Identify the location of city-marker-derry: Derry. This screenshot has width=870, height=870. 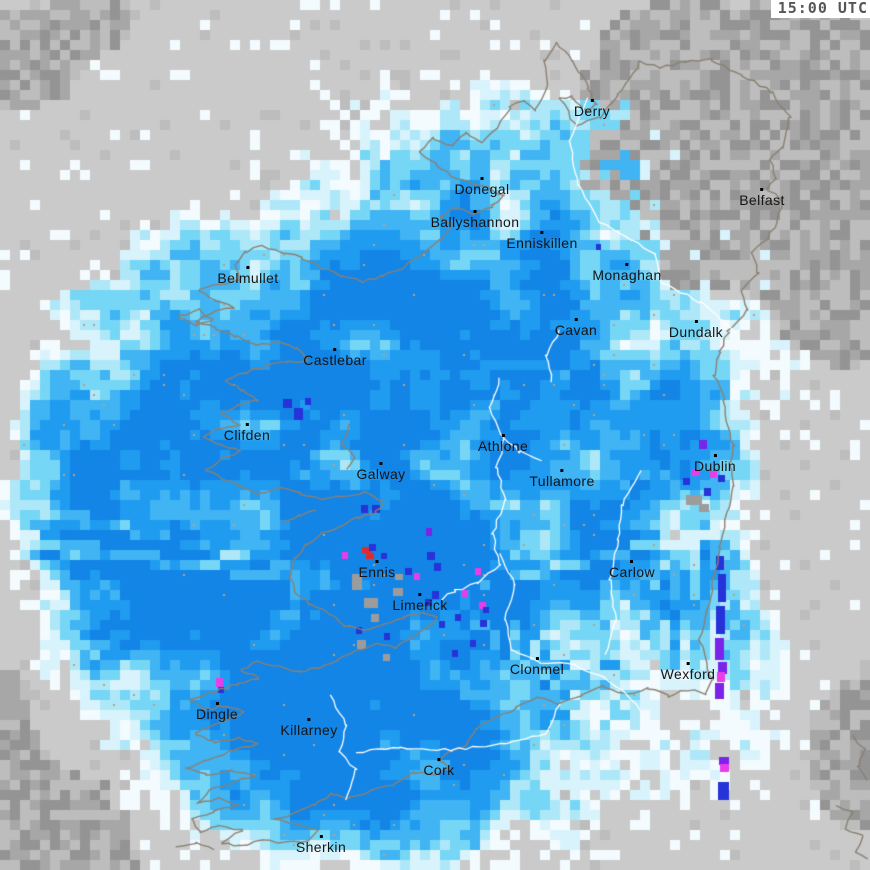
(592, 108).